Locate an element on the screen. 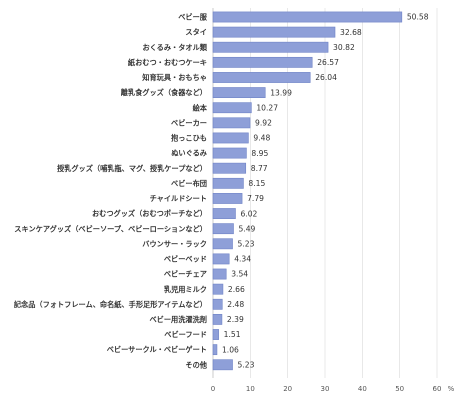 The width and height of the screenshot is (459, 400). category-label: 記念品（フォトフレーム、命名紙、手形足形アイテムなど） is located at coordinates (110, 304).